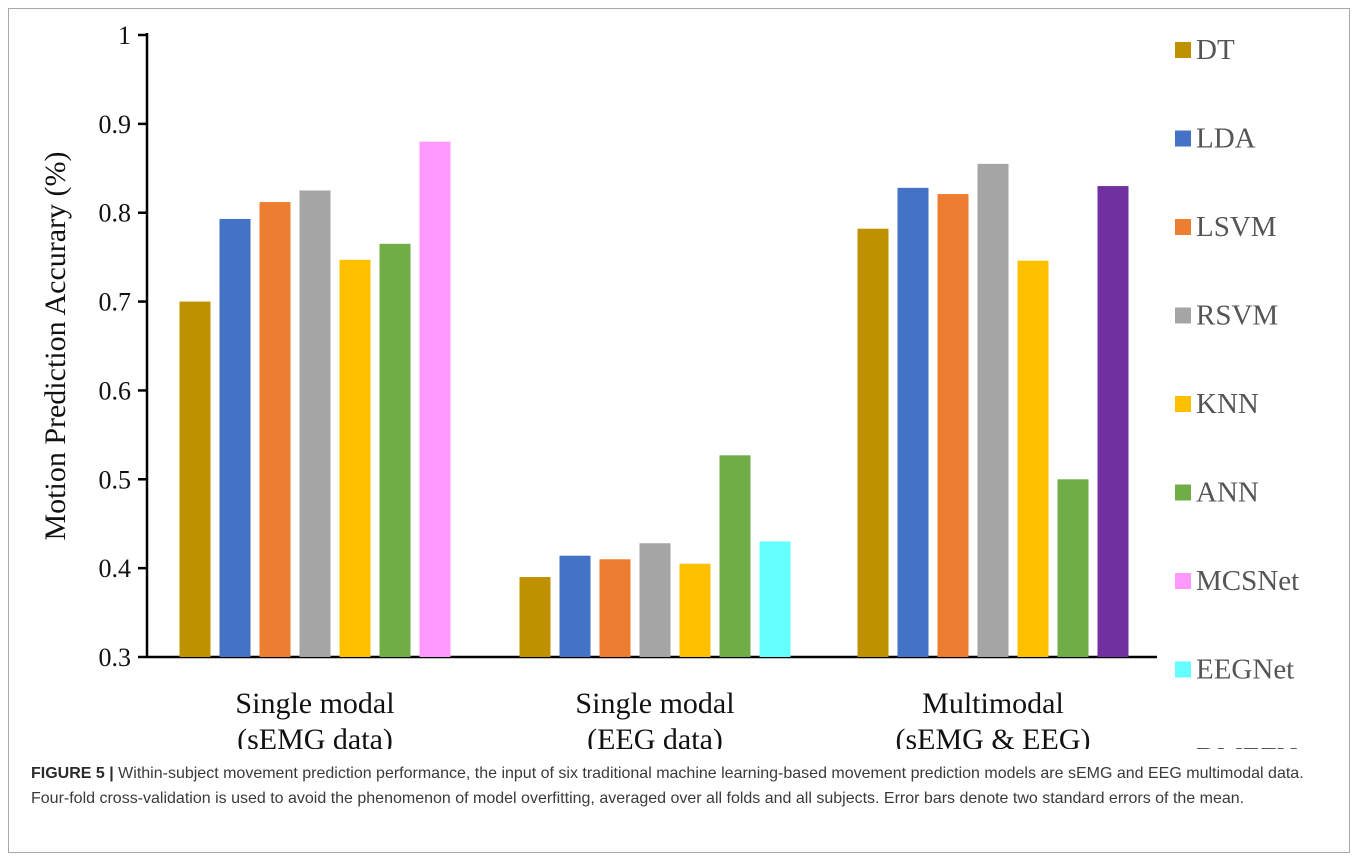 This screenshot has height=861, width=1360. Describe the element at coordinates (1183, 50) in the screenshot. I see `legend-swatch-dt` at that location.